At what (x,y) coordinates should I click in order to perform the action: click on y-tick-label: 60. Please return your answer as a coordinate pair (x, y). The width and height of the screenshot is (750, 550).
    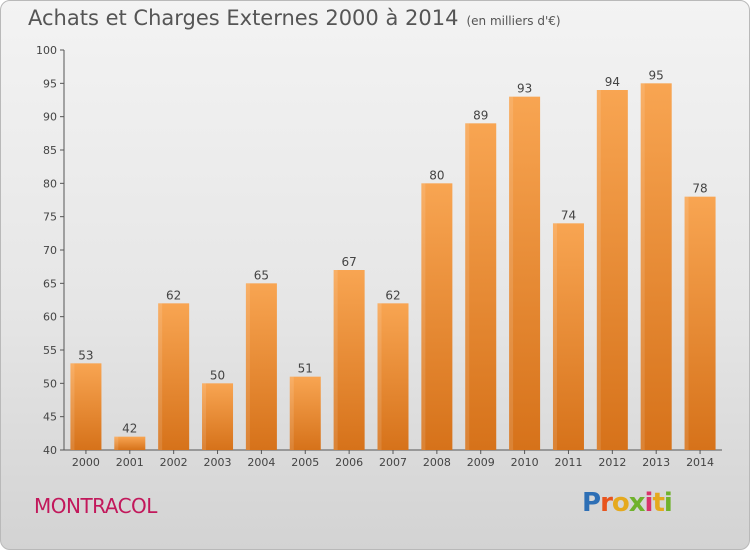
    Looking at the image, I should click on (50, 317).